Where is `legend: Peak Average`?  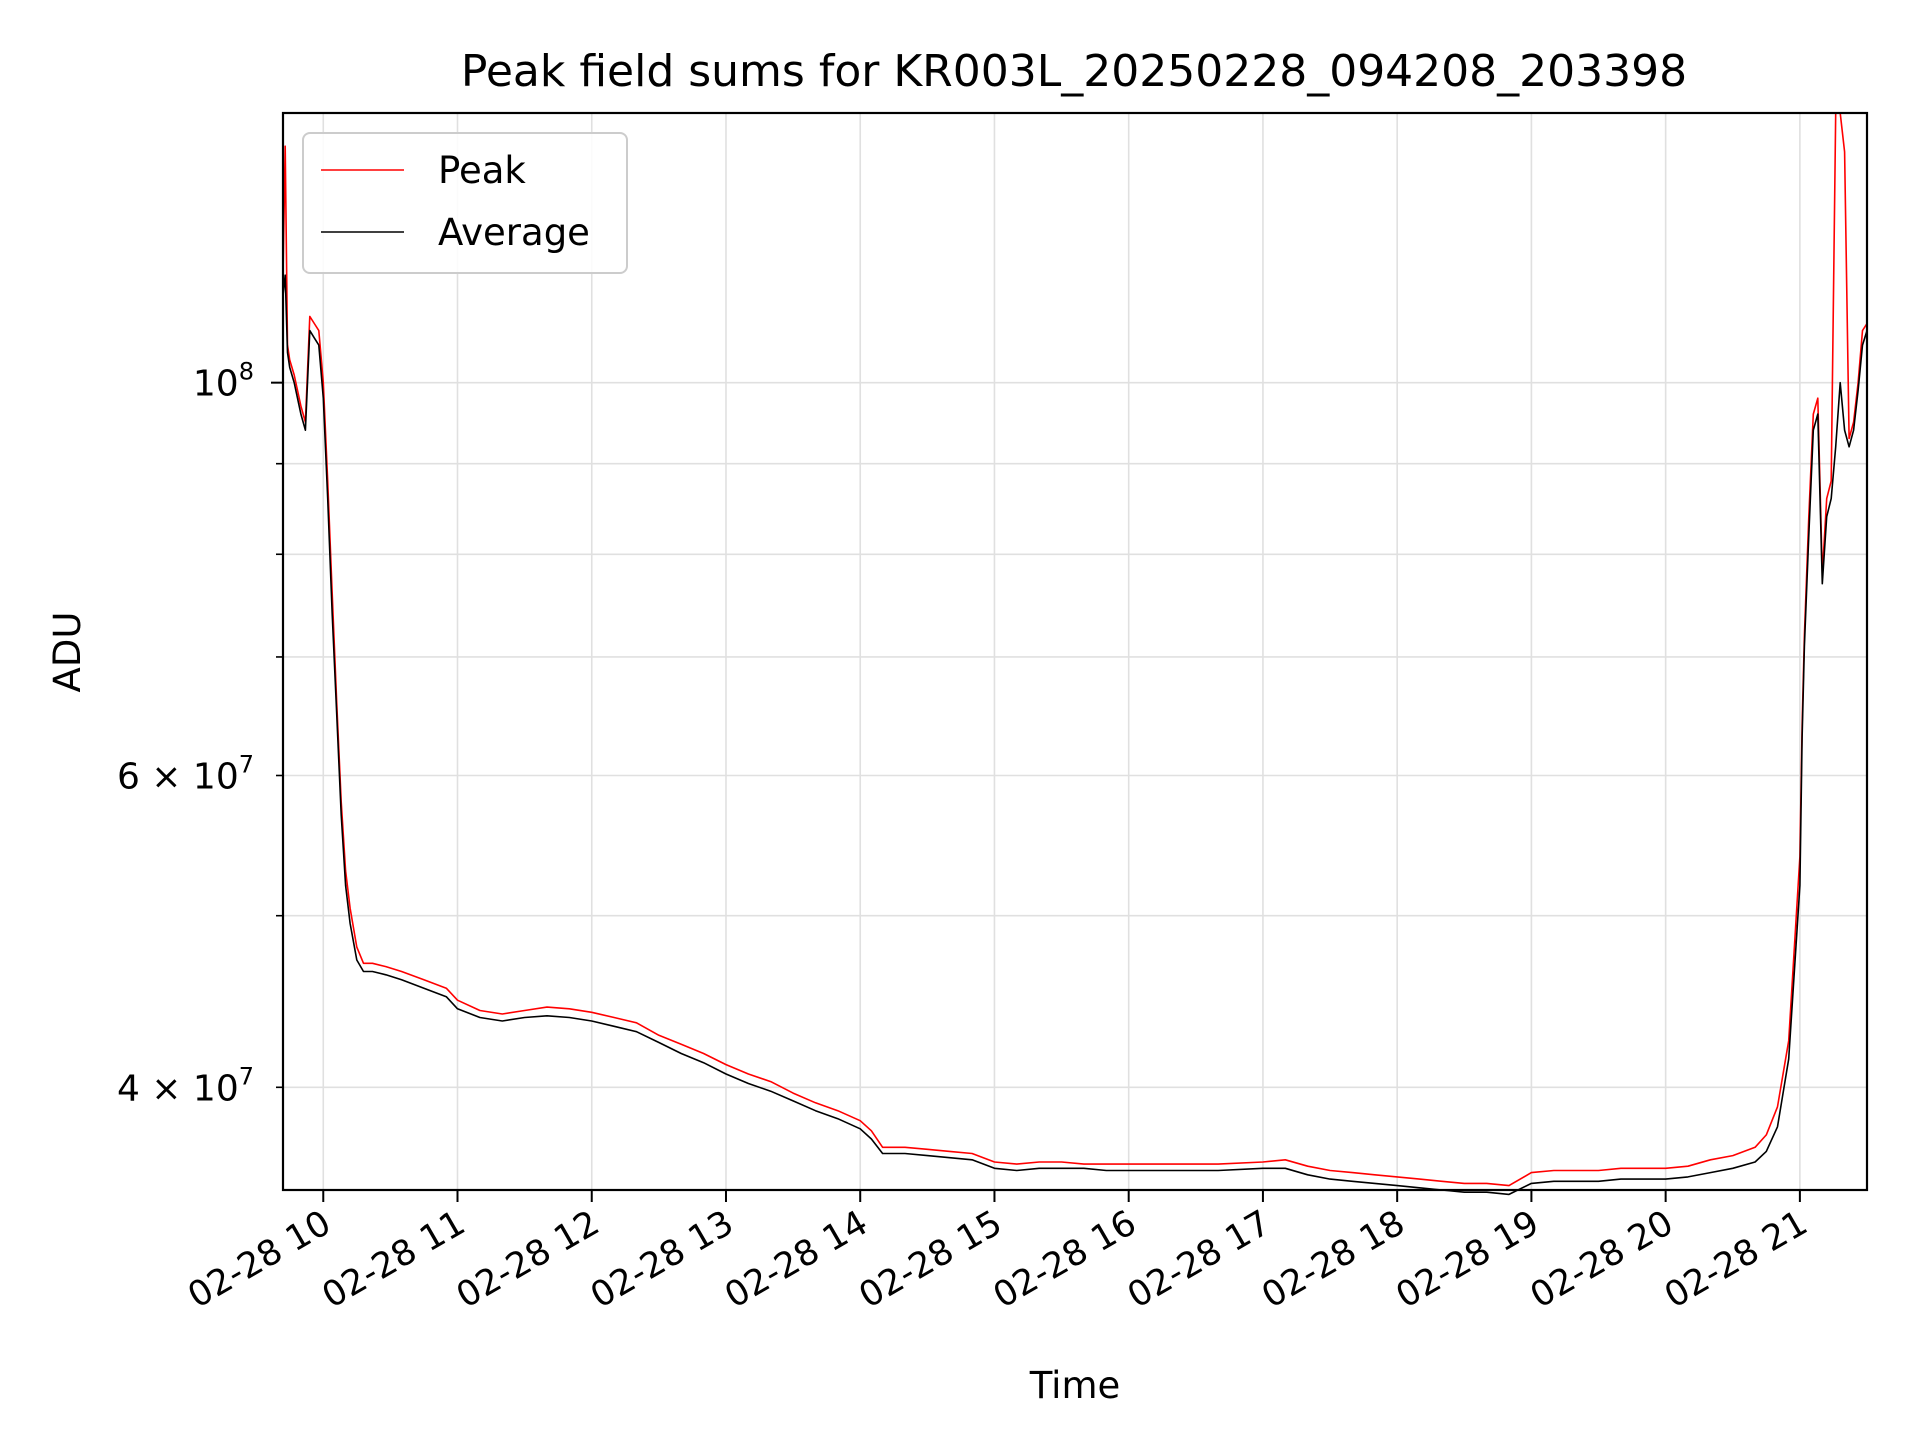
legend: Peak Average is located at coordinates (465, 203).